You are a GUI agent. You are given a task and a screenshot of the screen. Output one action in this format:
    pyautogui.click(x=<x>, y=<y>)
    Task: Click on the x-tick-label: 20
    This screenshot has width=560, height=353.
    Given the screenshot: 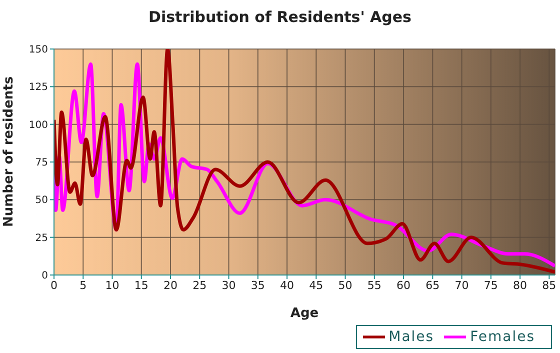 What is the action you would take?
    pyautogui.click(x=171, y=285)
    